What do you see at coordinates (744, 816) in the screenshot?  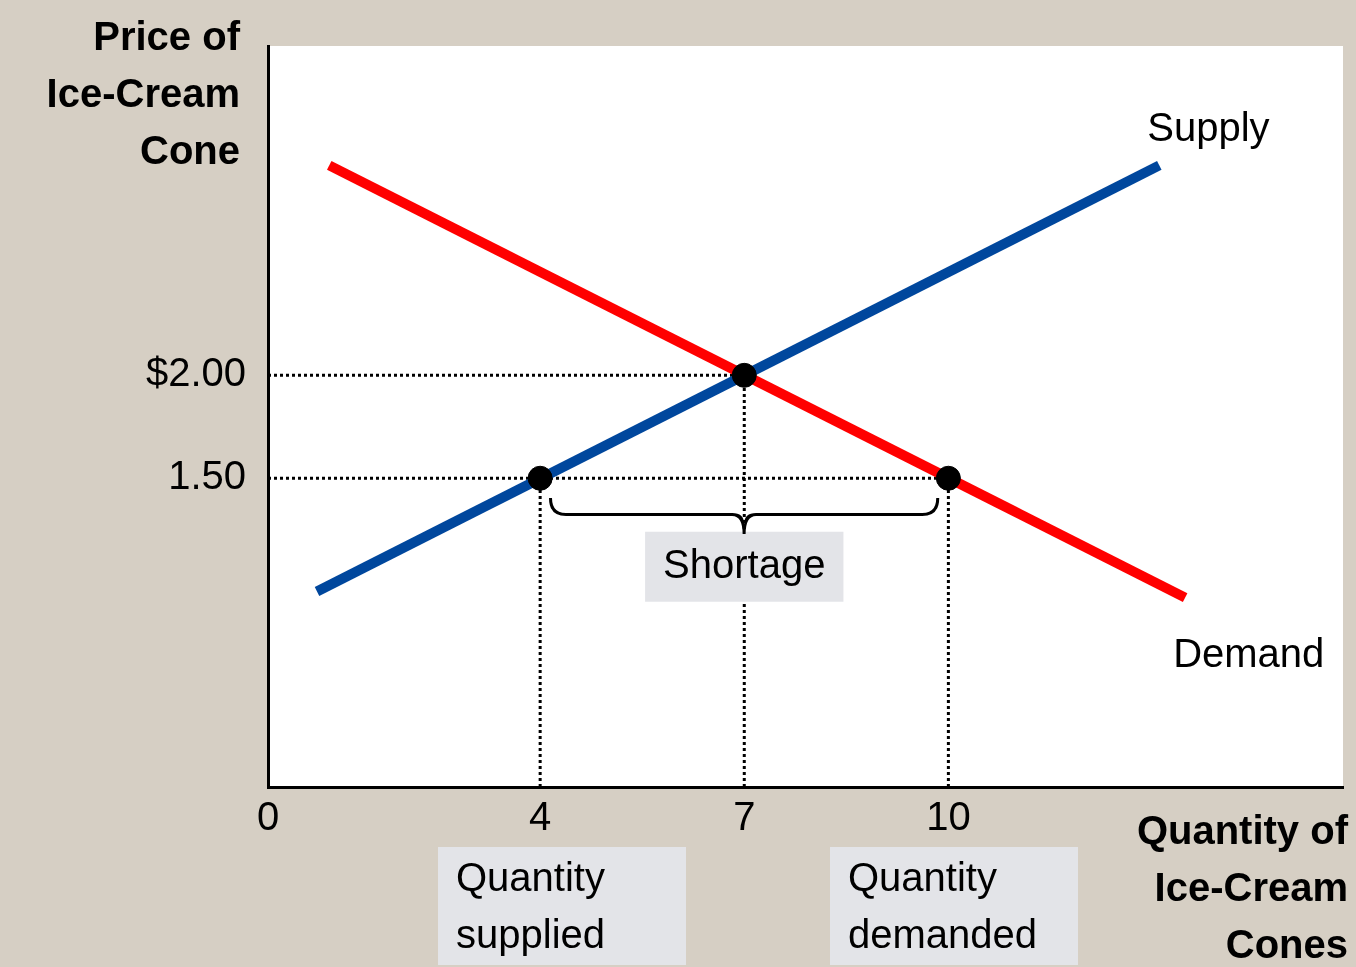 I see `x-tick-label: 7` at bounding box center [744, 816].